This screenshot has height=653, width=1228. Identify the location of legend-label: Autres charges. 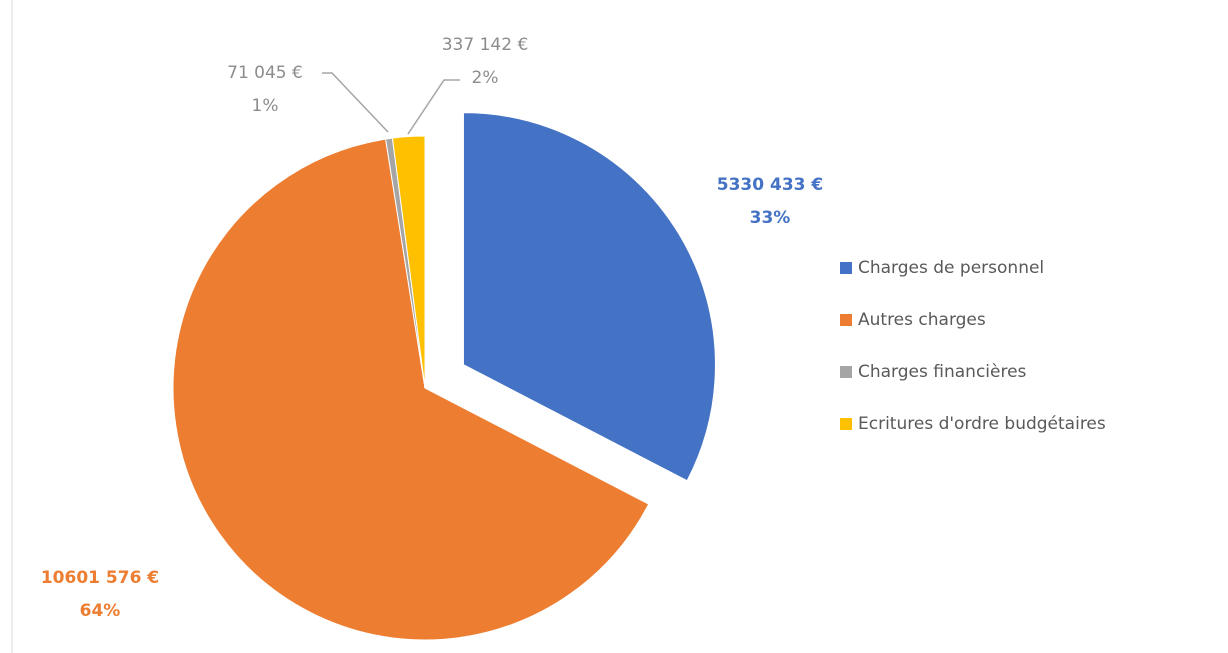
(922, 320).